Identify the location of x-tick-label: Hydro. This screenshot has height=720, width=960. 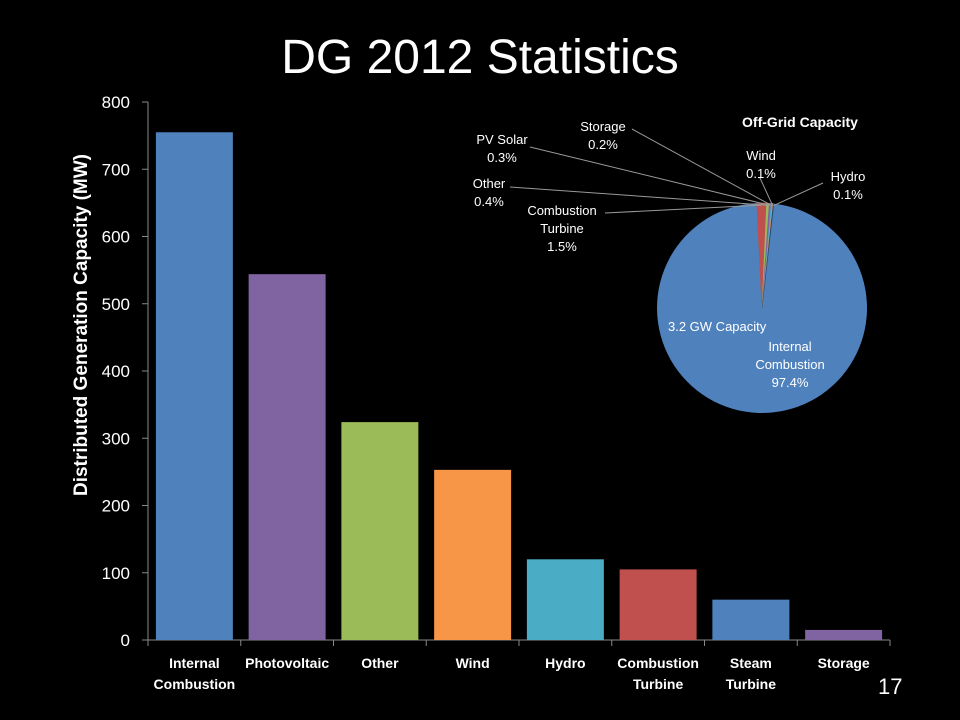
(565, 663).